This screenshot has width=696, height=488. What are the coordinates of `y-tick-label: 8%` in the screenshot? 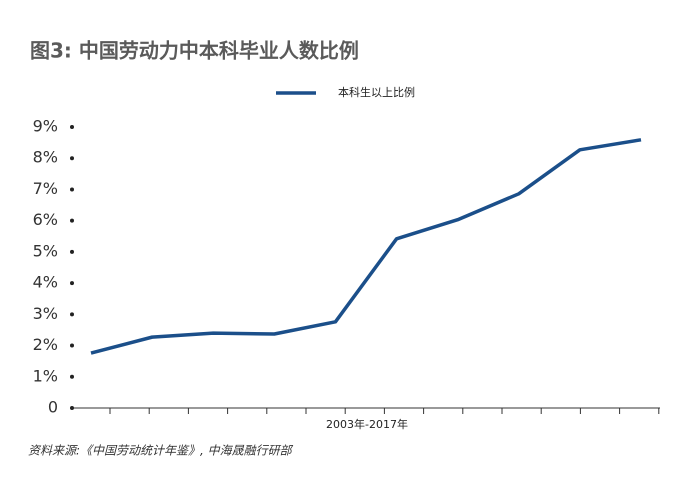 It's located at (45, 157).